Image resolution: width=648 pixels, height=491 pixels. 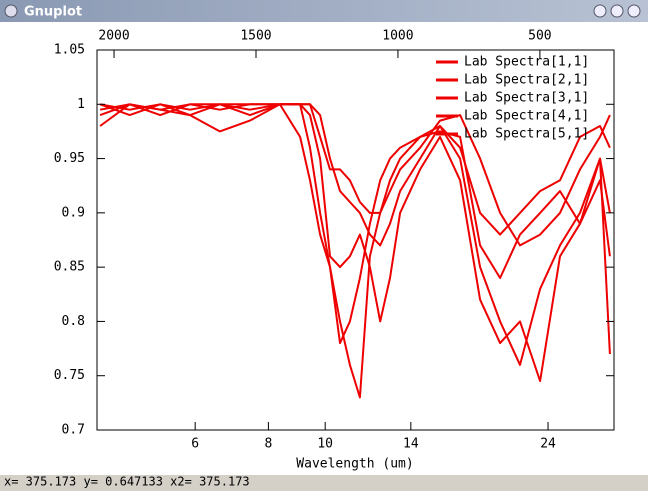 I want to click on y-tick-label: 0.95, so click(x=69, y=158).